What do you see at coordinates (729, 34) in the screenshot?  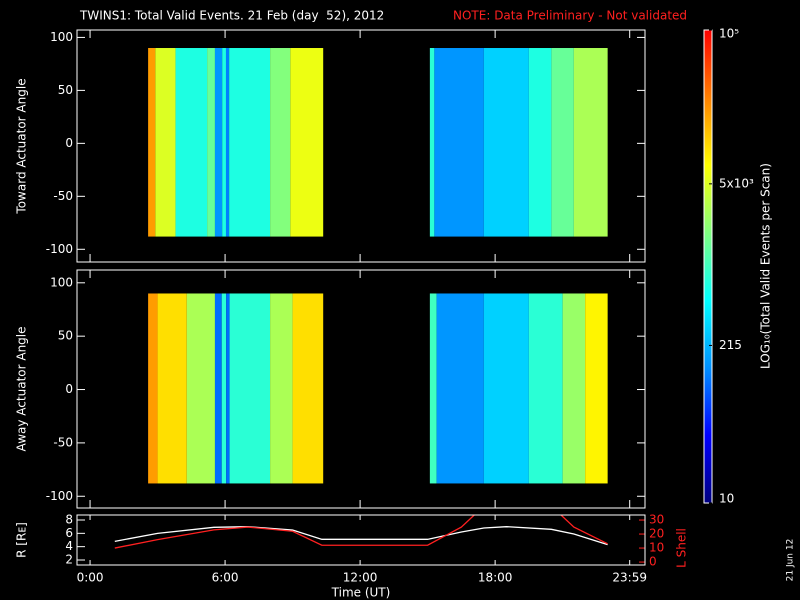 I see `colorbar-tick-label: 10⁵` at bounding box center [729, 34].